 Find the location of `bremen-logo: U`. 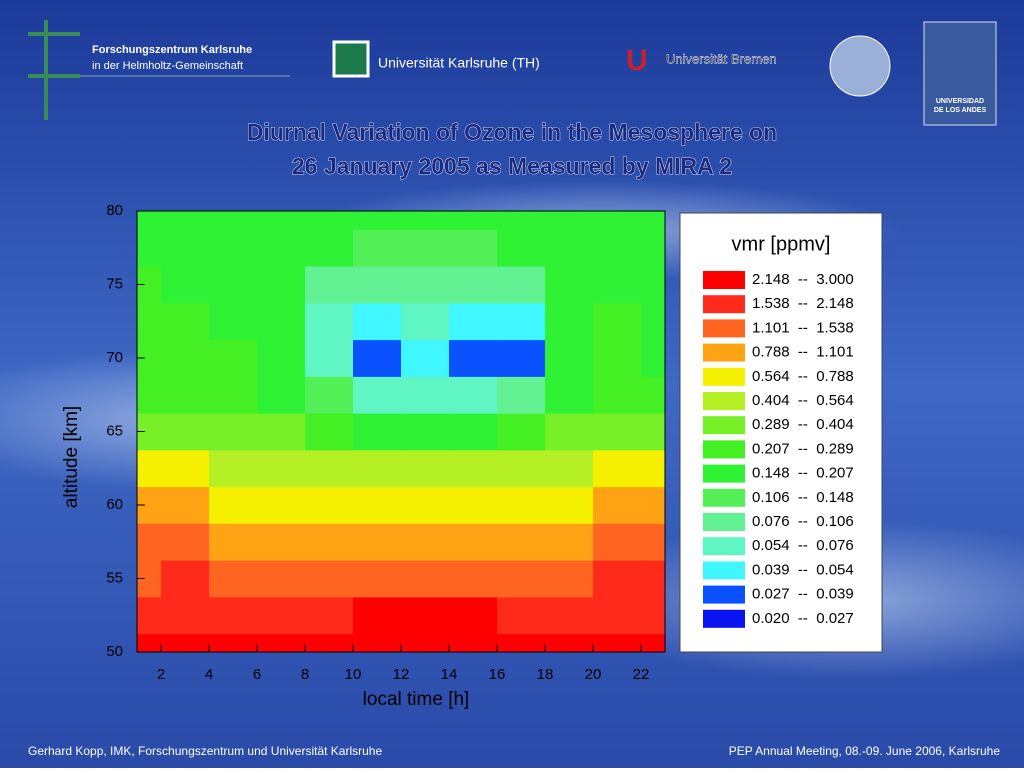

bremen-logo: U is located at coordinates (637, 60).